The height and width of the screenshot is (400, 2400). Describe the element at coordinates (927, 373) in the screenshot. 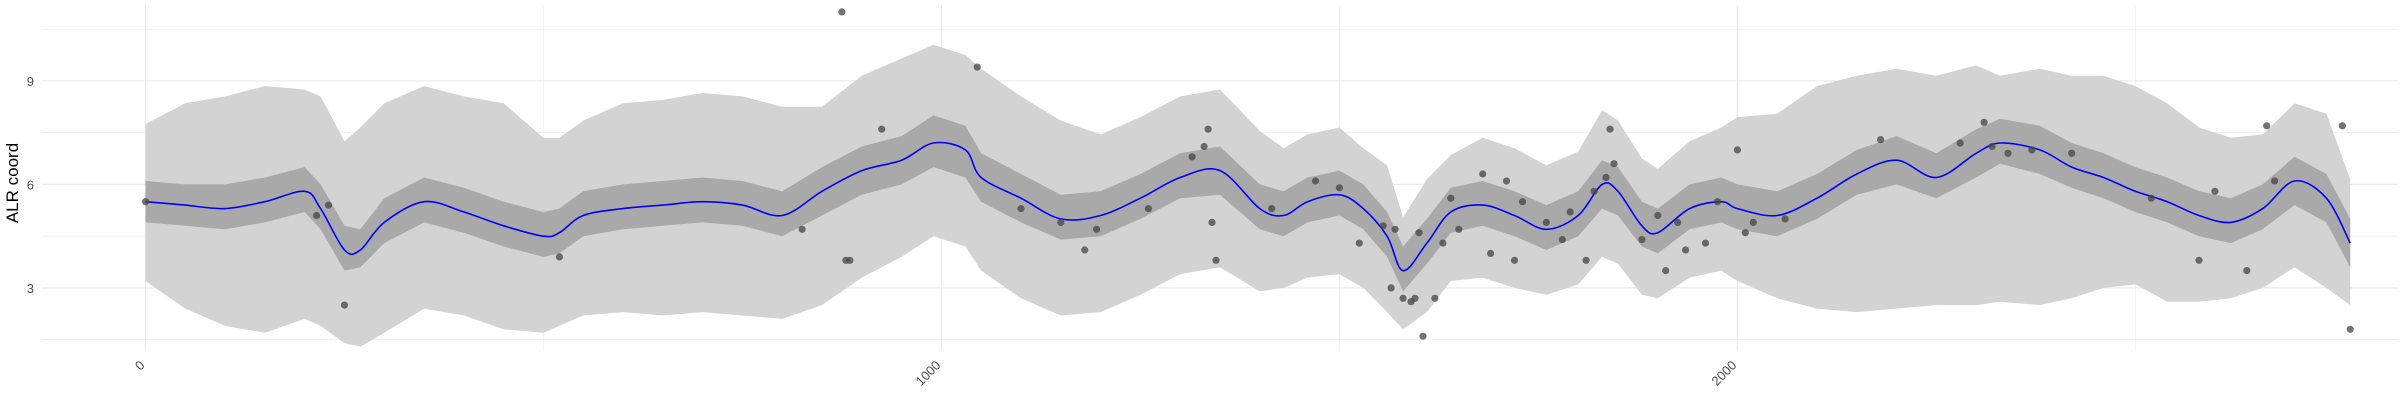

I see `x-tick-label: 1000` at that location.